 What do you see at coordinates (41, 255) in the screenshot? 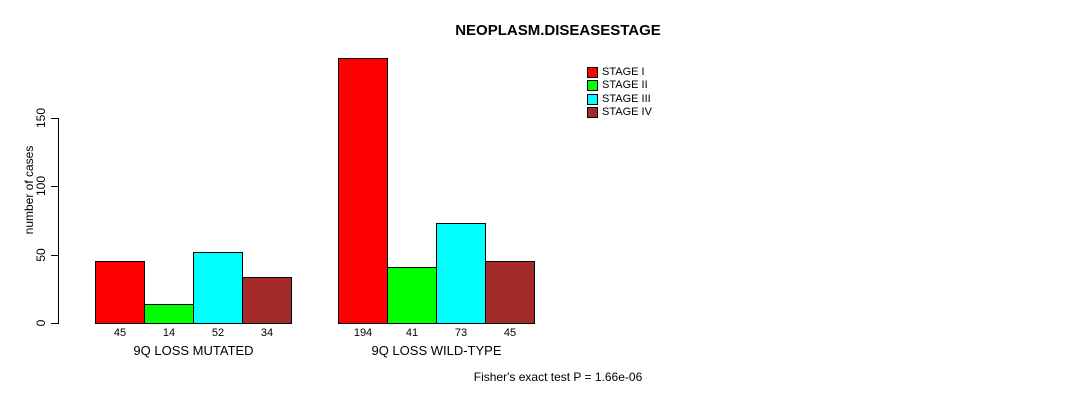
I see `y-tick-label: 50` at bounding box center [41, 255].